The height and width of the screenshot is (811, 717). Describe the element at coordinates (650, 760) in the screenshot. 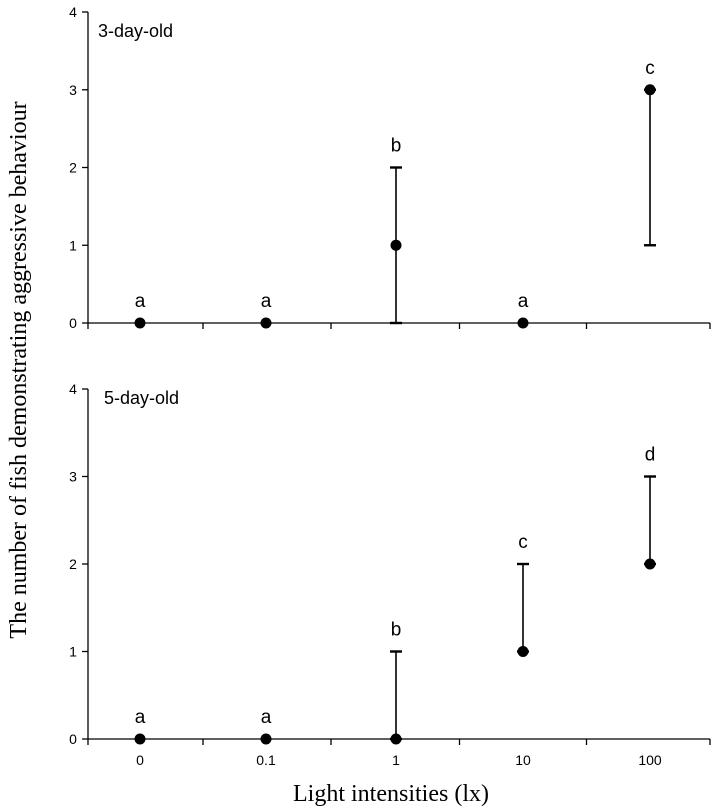

I see `x-tick-label: 100` at that location.